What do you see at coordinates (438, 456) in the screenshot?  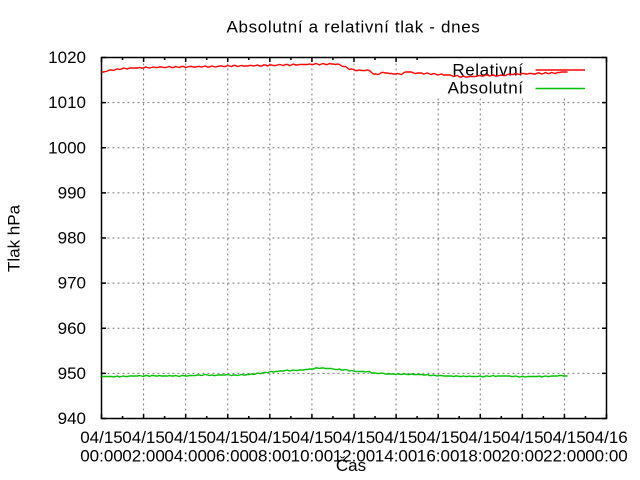 I see `svg-text: 16:00` at bounding box center [438, 456].